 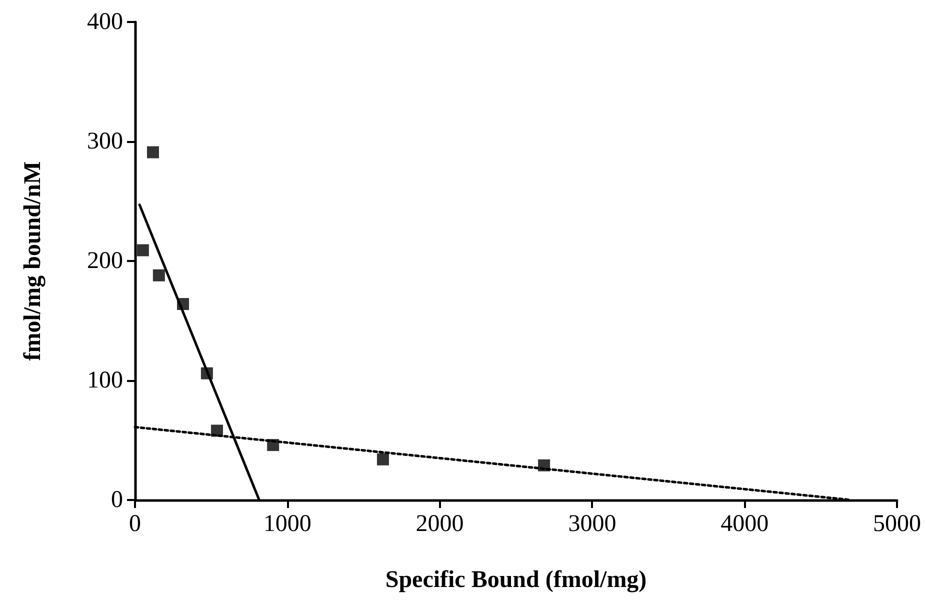 I want to click on x-tick-label: 0, so click(x=135, y=524).